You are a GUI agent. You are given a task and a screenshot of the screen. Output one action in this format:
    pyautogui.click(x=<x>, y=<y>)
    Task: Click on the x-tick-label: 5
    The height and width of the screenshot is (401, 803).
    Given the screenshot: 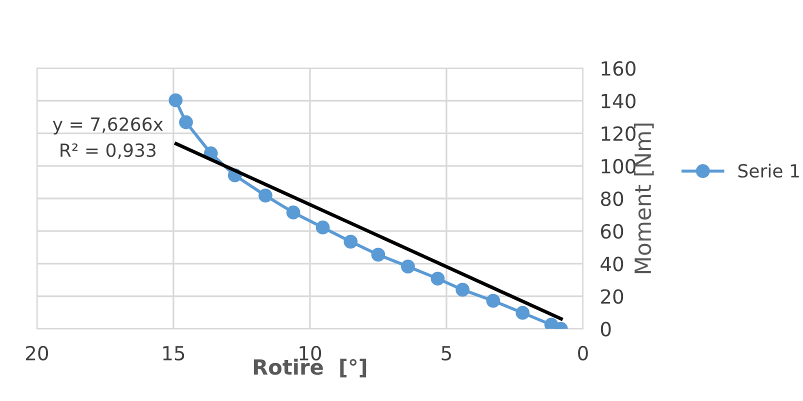 What is the action you would take?
    pyautogui.click(x=446, y=353)
    